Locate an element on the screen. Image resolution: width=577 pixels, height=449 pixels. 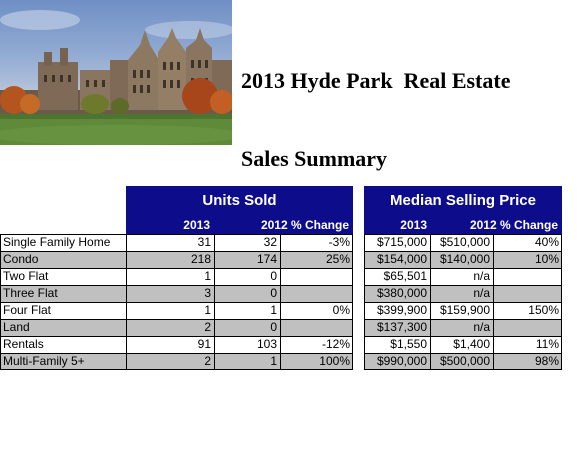
cell-uchg: -3% is located at coordinates (339, 242).